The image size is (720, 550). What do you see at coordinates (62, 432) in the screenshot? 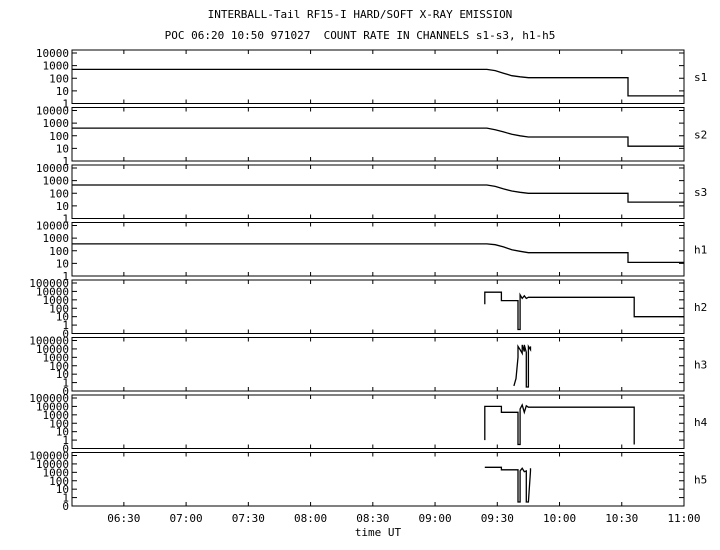
I see `y-tick-label-h4: 10` at bounding box center [62, 432].